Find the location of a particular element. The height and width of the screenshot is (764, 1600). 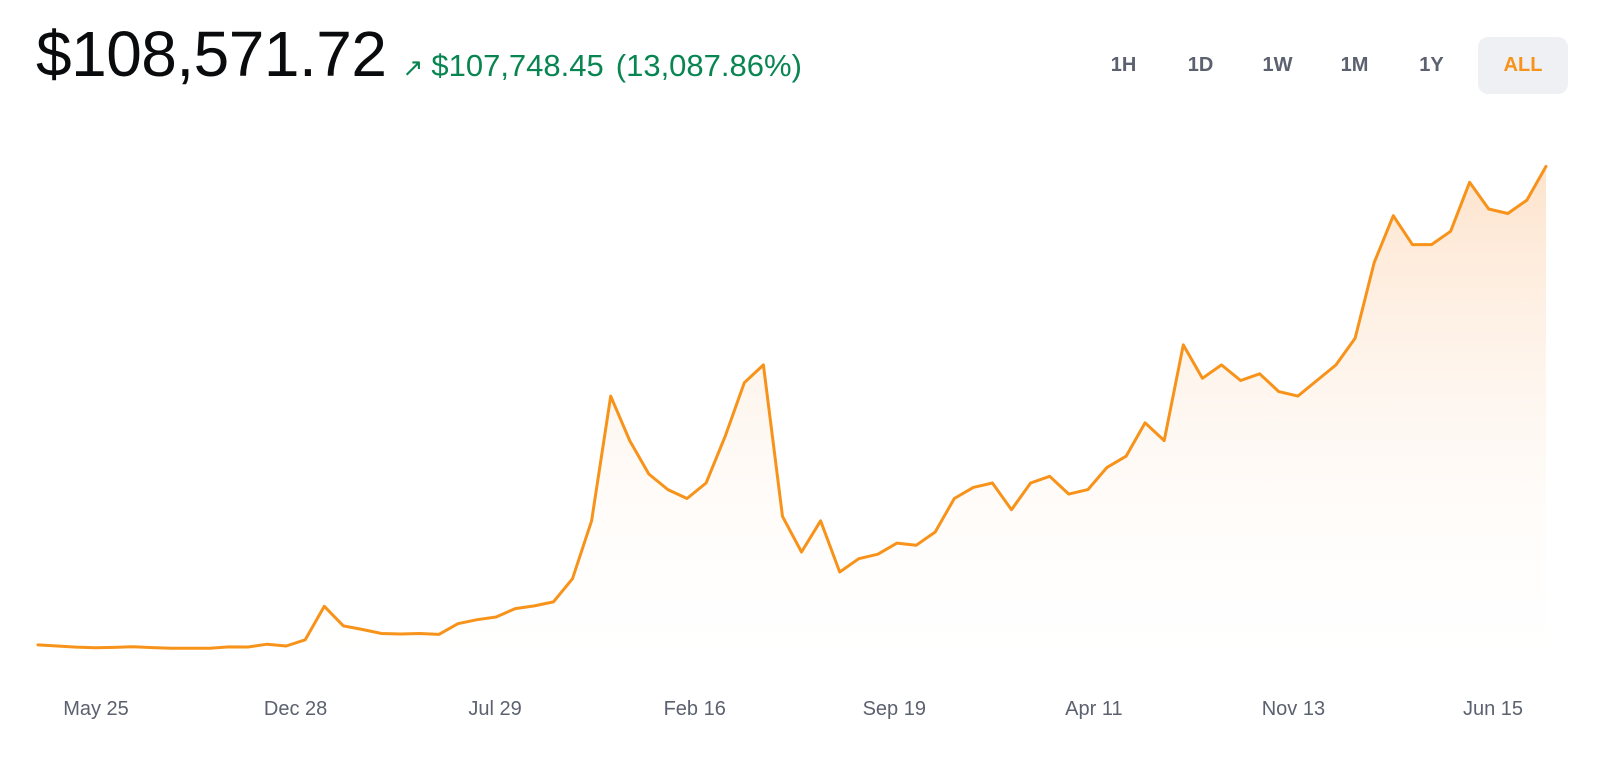

range-1y-button: 1Y is located at coordinates (1431, 65).